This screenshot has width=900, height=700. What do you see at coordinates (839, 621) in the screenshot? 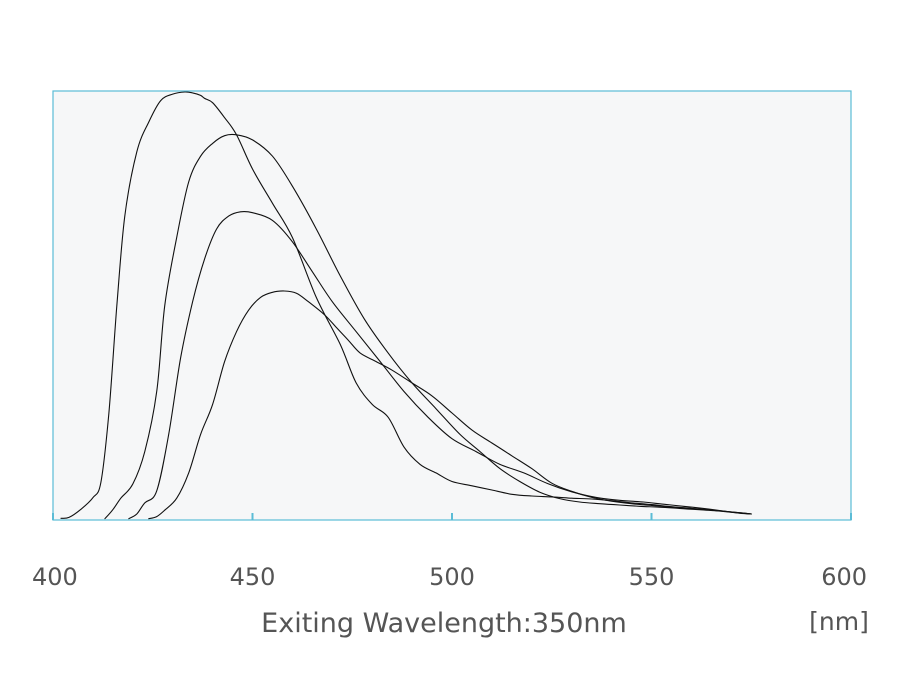
I see `x-axis-unit: [nm]` at bounding box center [839, 621].